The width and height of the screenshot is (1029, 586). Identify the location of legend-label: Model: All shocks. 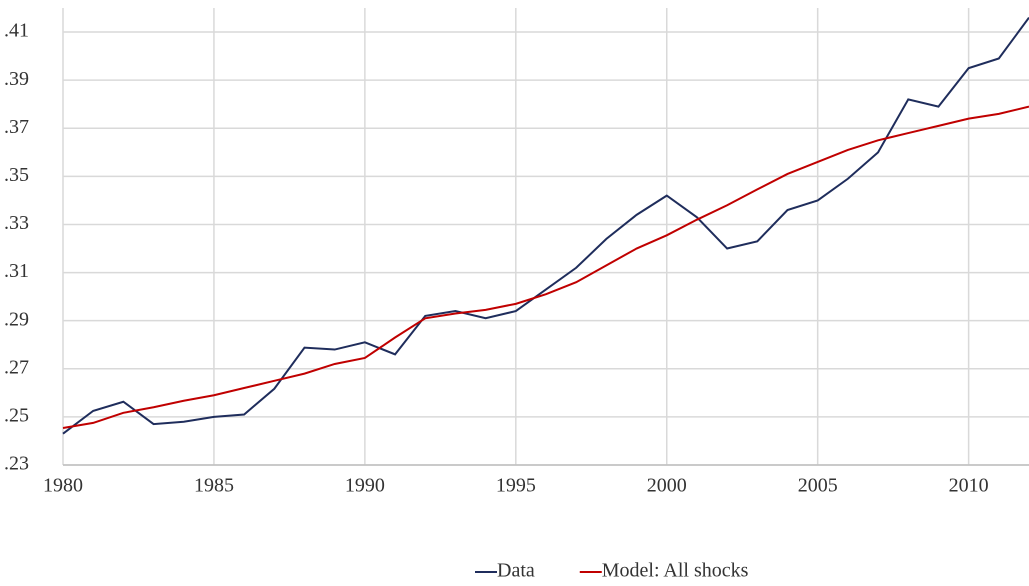
(675, 571).